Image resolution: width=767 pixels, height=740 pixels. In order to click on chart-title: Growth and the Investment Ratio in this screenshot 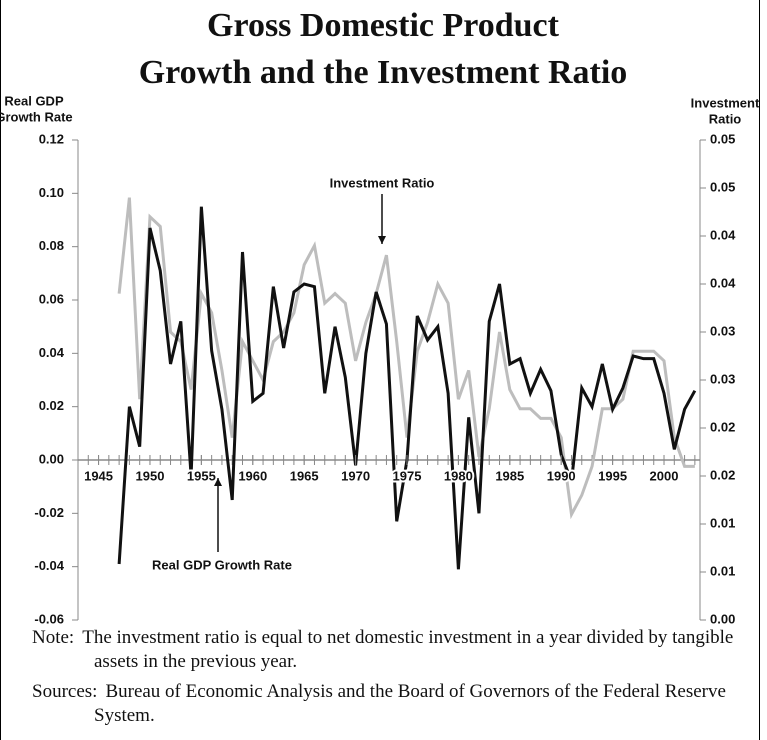, I will do `click(383, 72)`.